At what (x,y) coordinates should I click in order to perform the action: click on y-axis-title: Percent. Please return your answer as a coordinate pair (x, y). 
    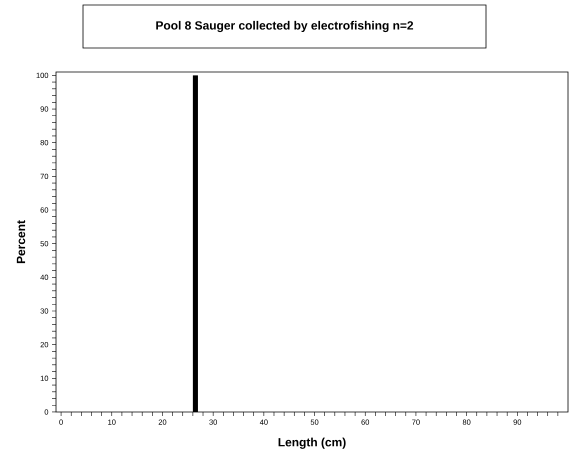
    Looking at the image, I should click on (21, 242).